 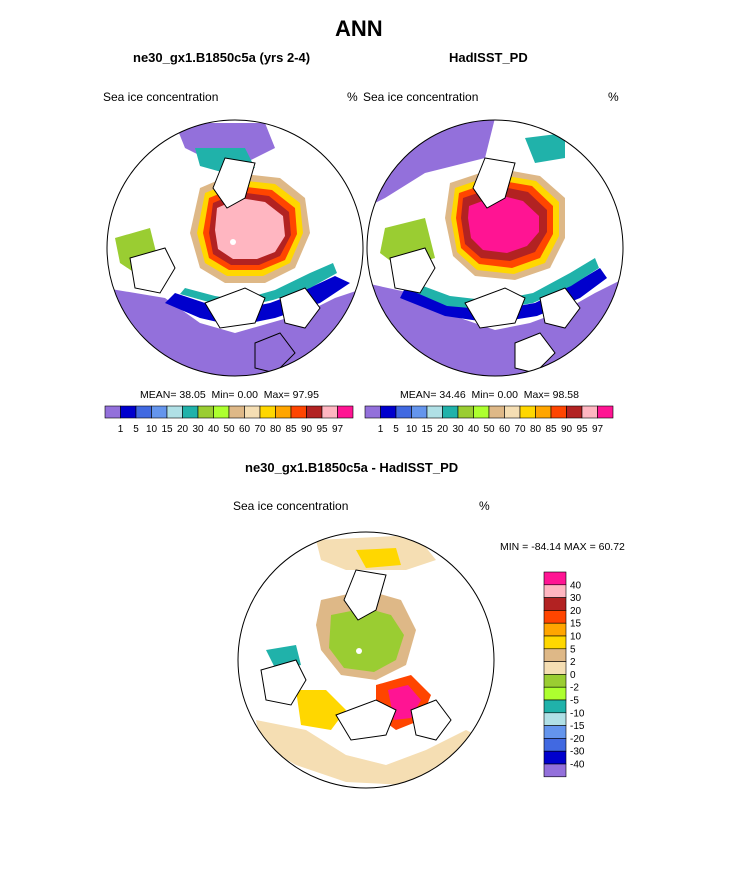 I want to click on panel1-right-label: %, so click(x=352, y=97).